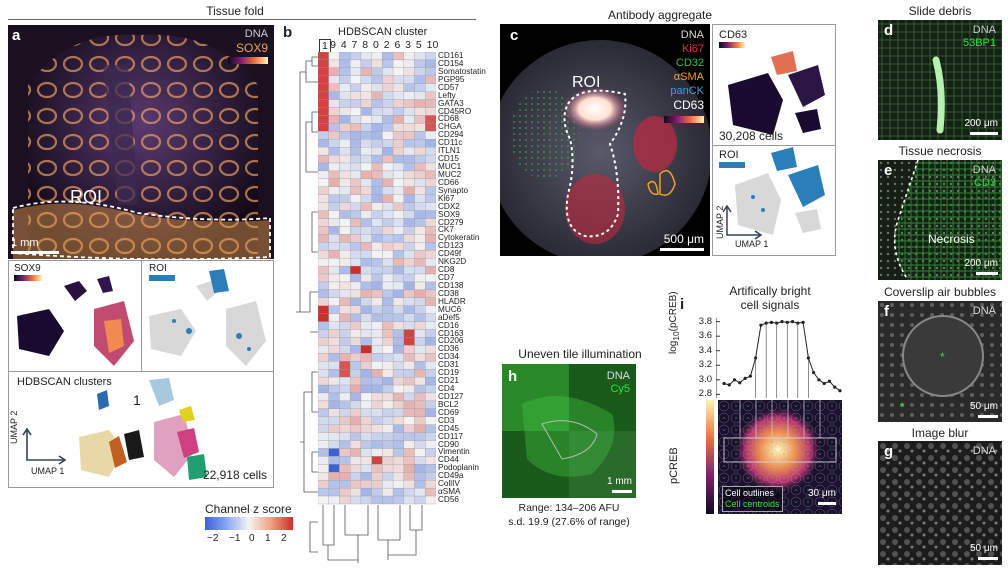  I want to click on legend-cell-centroids: Cell centroids, so click(752, 504).